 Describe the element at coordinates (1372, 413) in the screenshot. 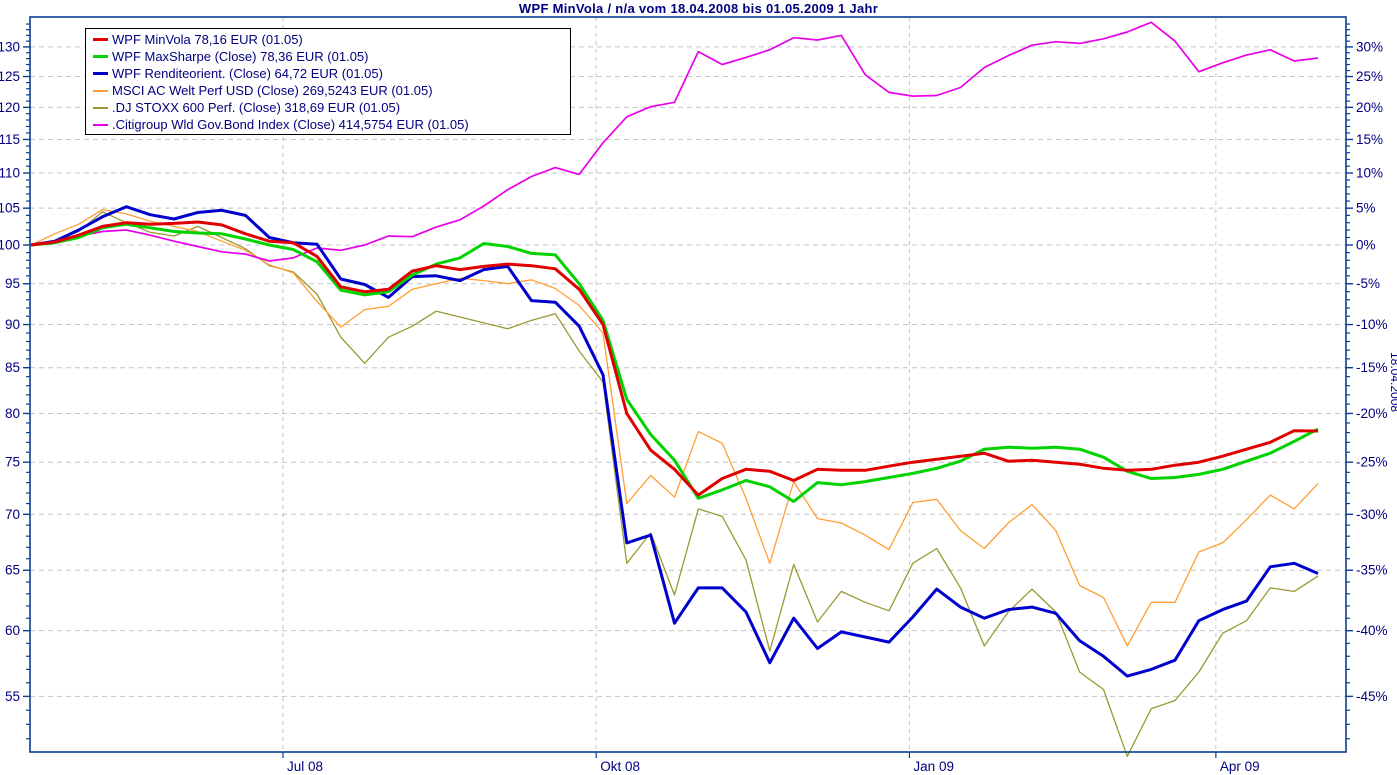

I see `y-axis-right-label: -20%` at that location.